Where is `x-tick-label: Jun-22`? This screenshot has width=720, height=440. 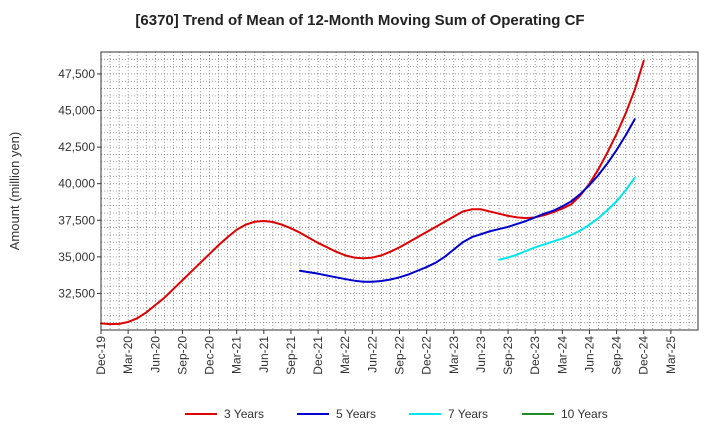 x-tick-label: Jun-22 is located at coordinates (372, 354).